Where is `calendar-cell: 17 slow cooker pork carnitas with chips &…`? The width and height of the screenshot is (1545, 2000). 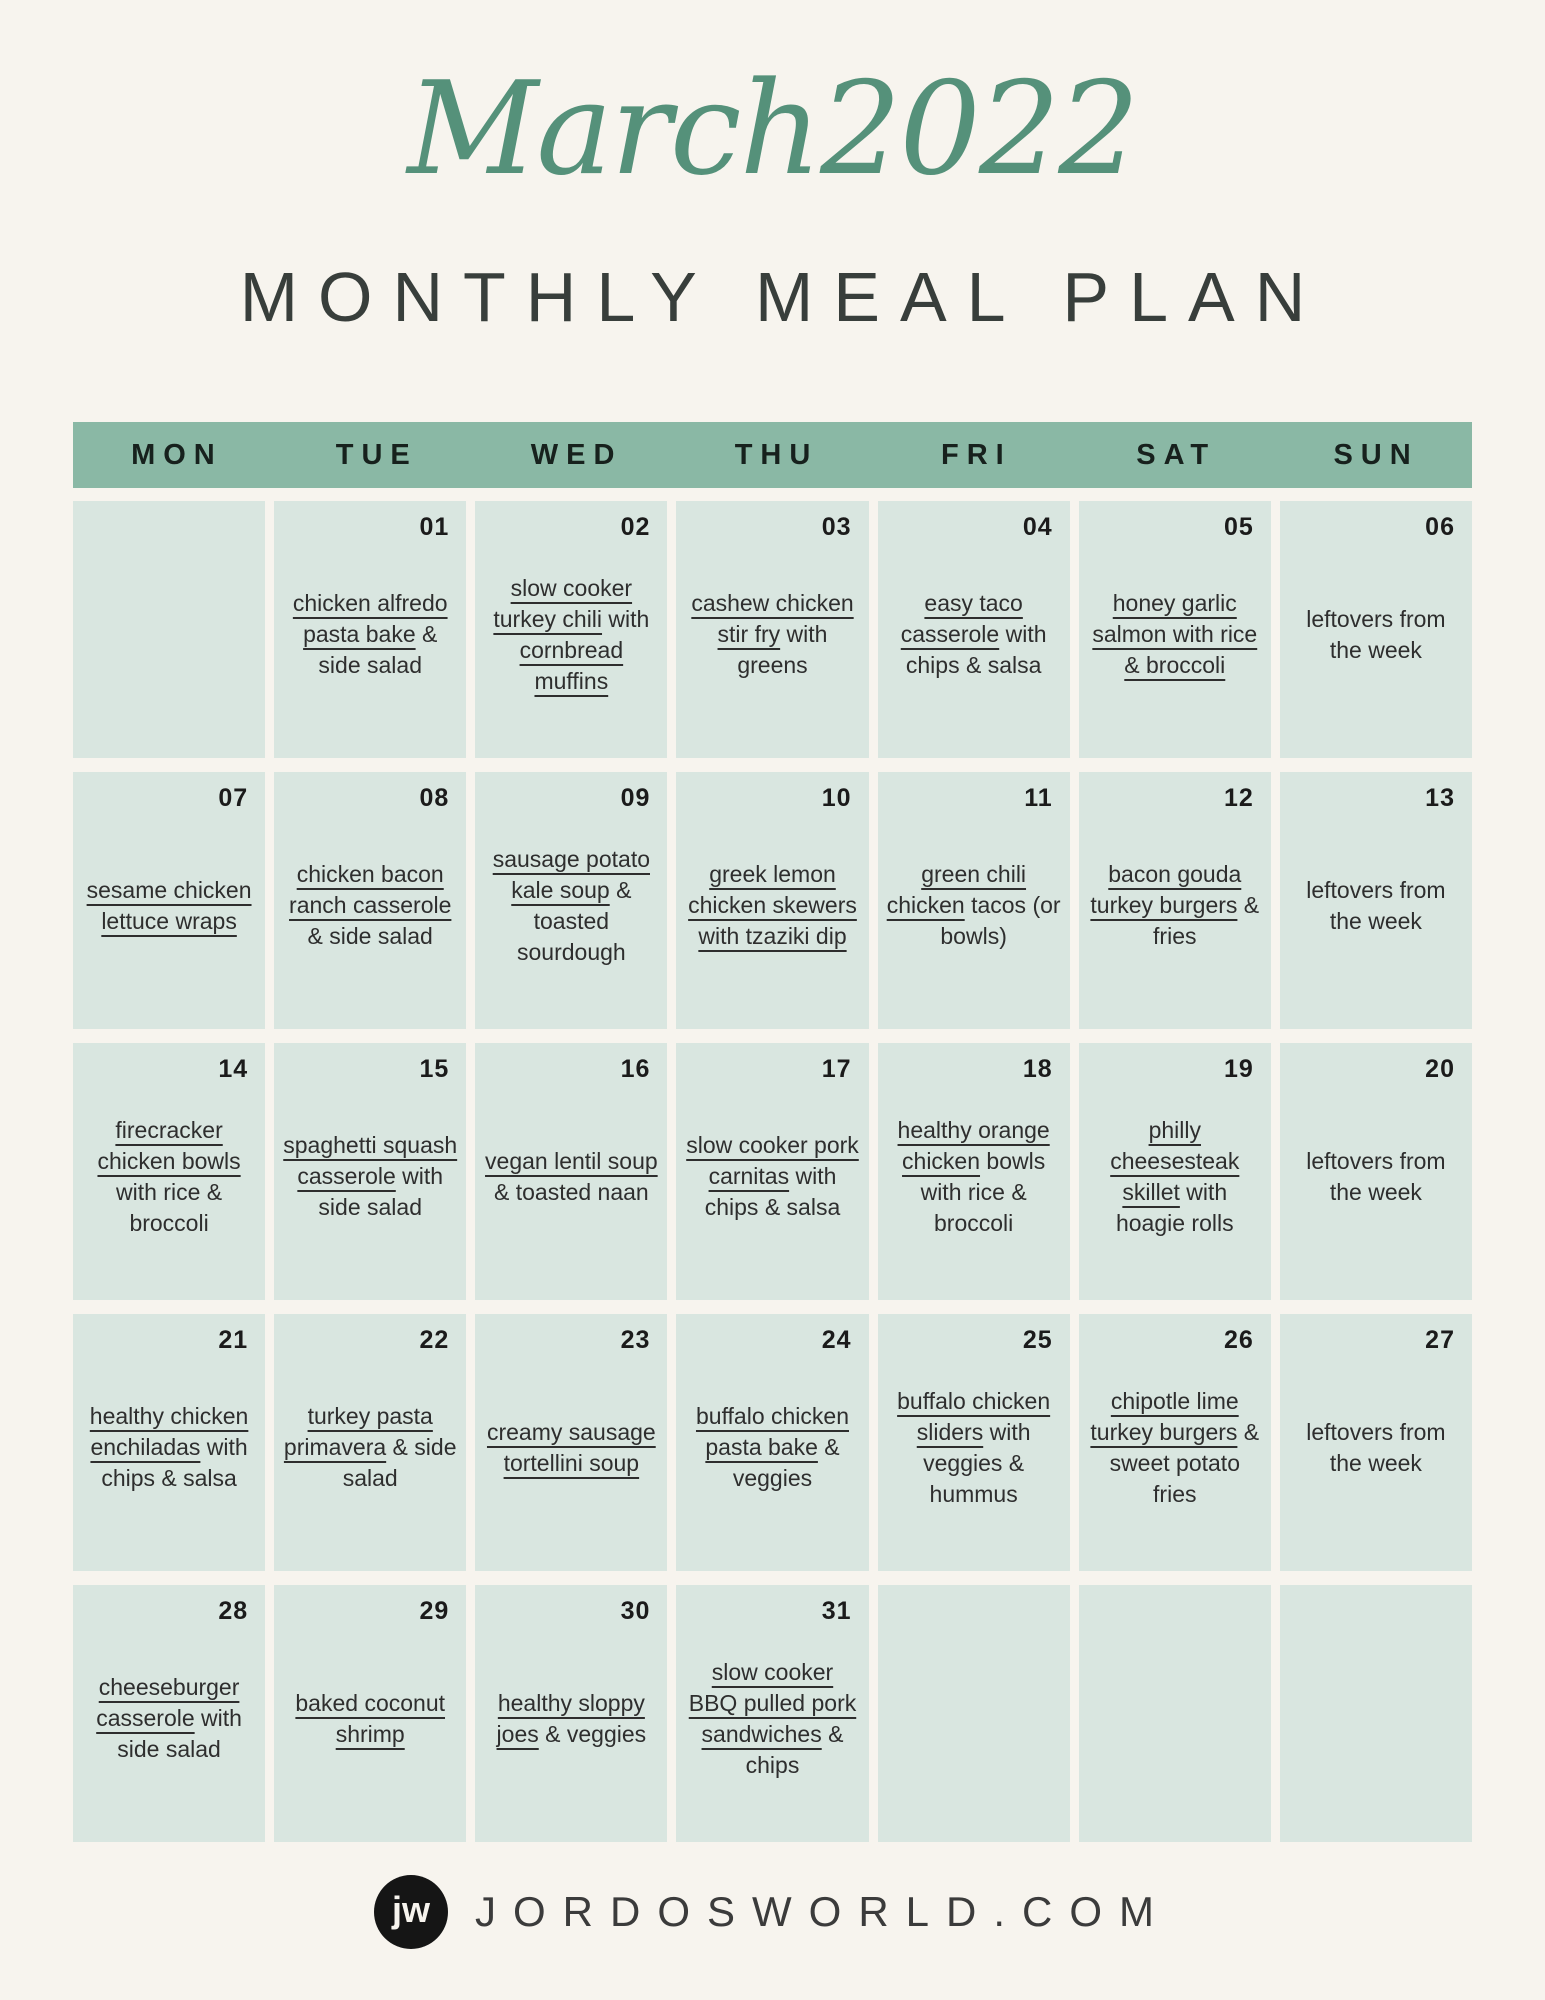
calendar-cell: 17 slow cooker pork carnitas with chips &… is located at coordinates (772, 1171).